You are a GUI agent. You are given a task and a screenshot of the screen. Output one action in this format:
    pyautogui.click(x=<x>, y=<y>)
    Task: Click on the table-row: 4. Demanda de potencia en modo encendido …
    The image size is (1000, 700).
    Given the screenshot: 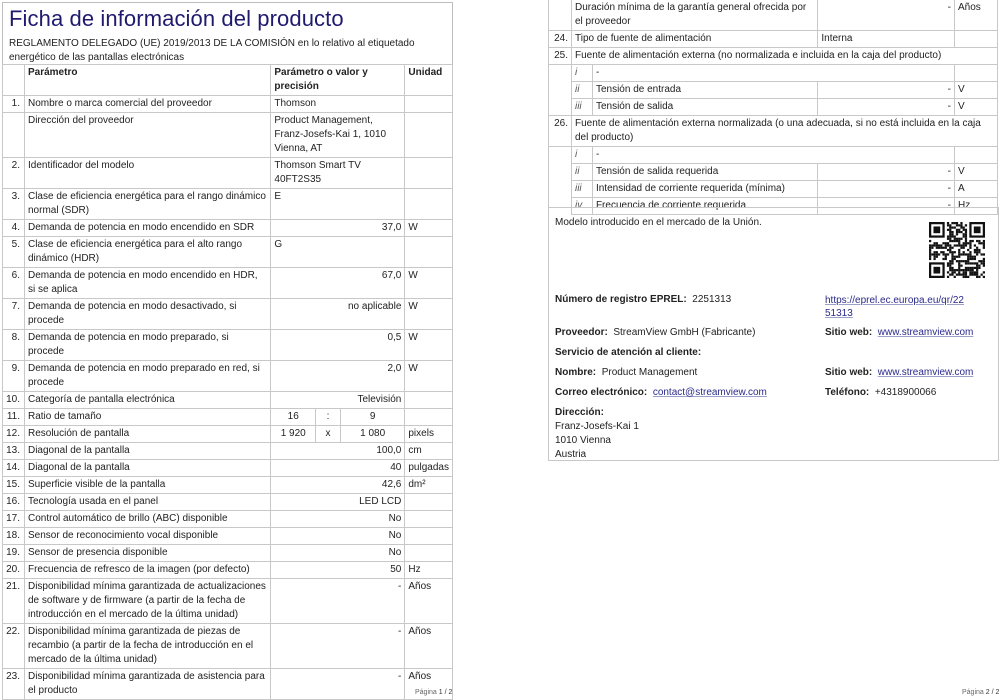 What is the action you would take?
    pyautogui.click(x=227, y=228)
    